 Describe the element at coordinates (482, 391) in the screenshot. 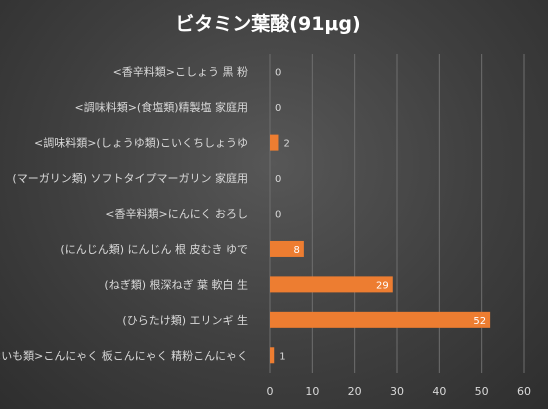

I see `x-tick-label: 50` at that location.